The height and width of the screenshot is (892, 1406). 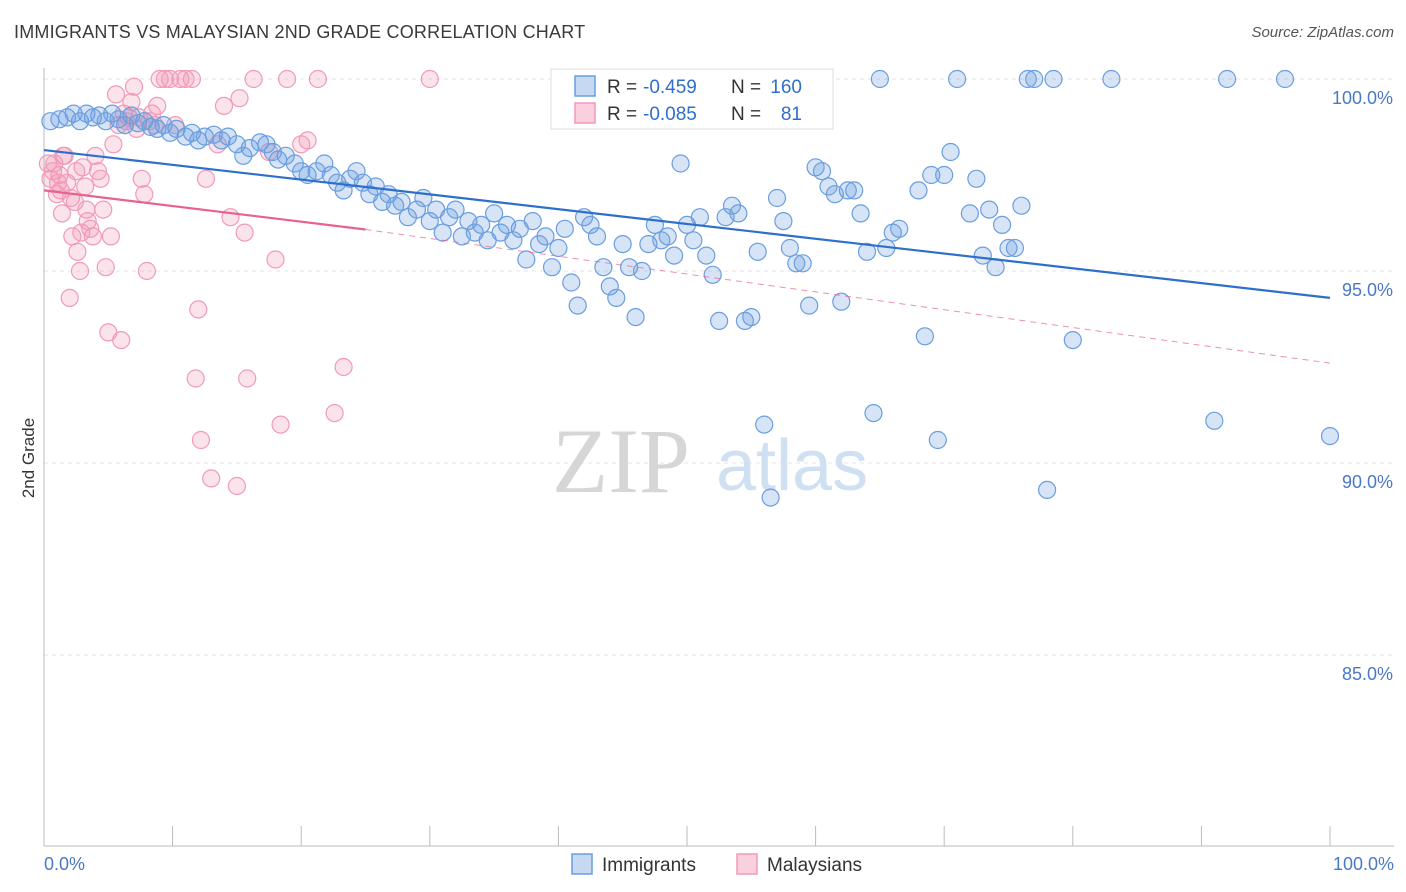 I want to click on legend-n-label-immigrants: N =, so click(x=746, y=87).